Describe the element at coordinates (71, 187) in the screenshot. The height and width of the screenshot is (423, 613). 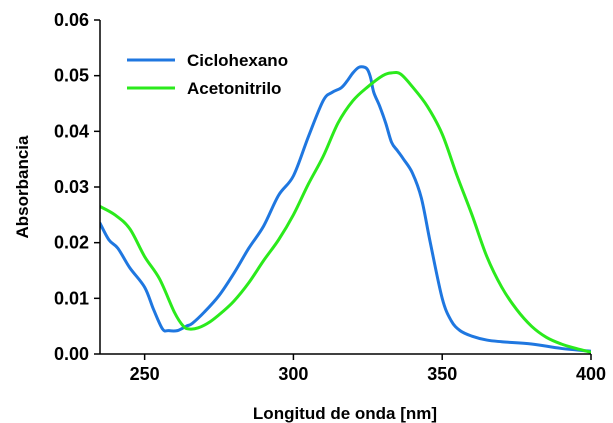
I see `y-tick-label: 0.03` at that location.